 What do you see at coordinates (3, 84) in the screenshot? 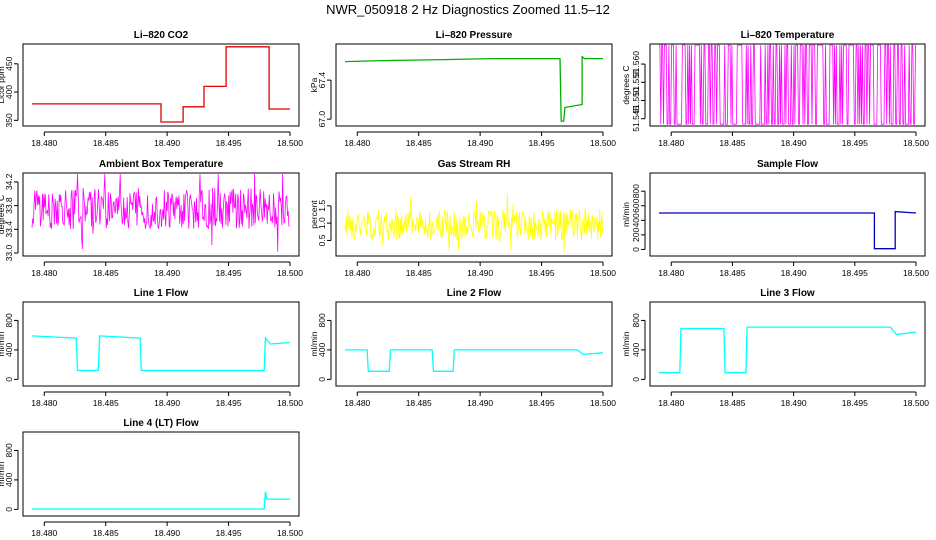
I see `y-axis-label: Licor ppm` at bounding box center [3, 84].